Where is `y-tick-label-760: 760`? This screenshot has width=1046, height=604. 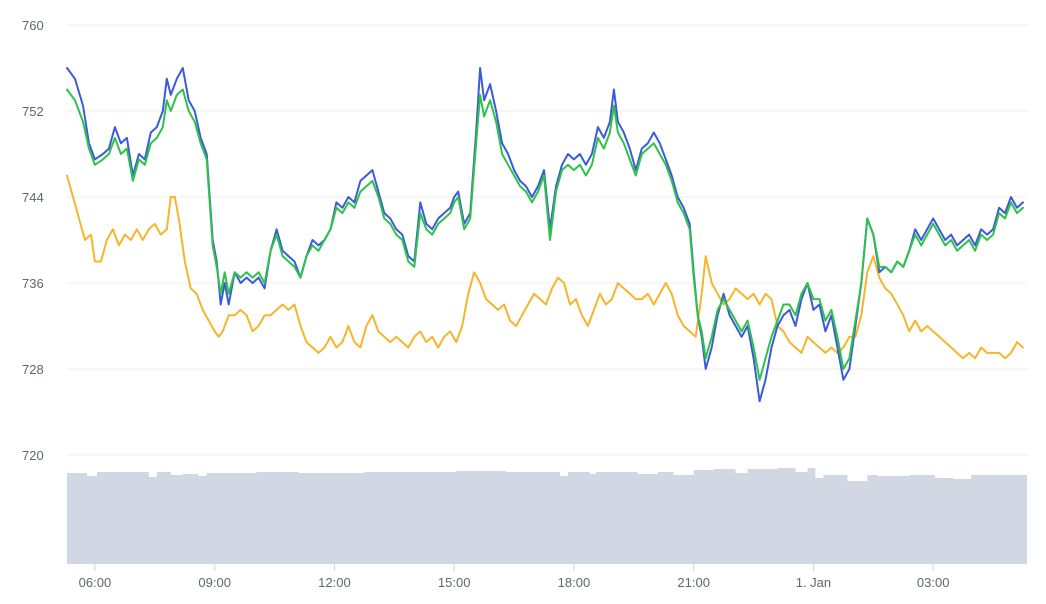 y-tick-label-760: 760 is located at coordinates (33, 25).